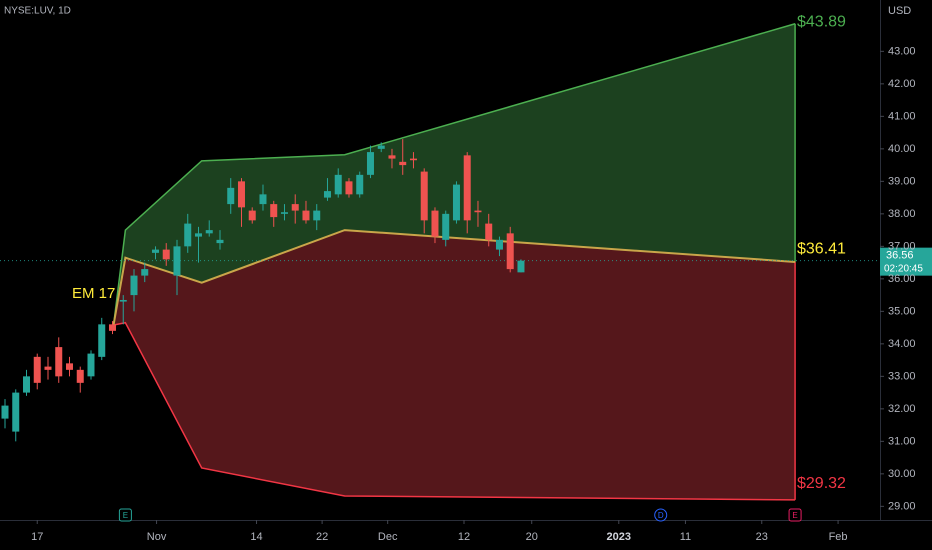 This screenshot has width=932, height=550. Describe the element at coordinates (532, 537) in the screenshot. I see `x-tick-label: 20` at that location.